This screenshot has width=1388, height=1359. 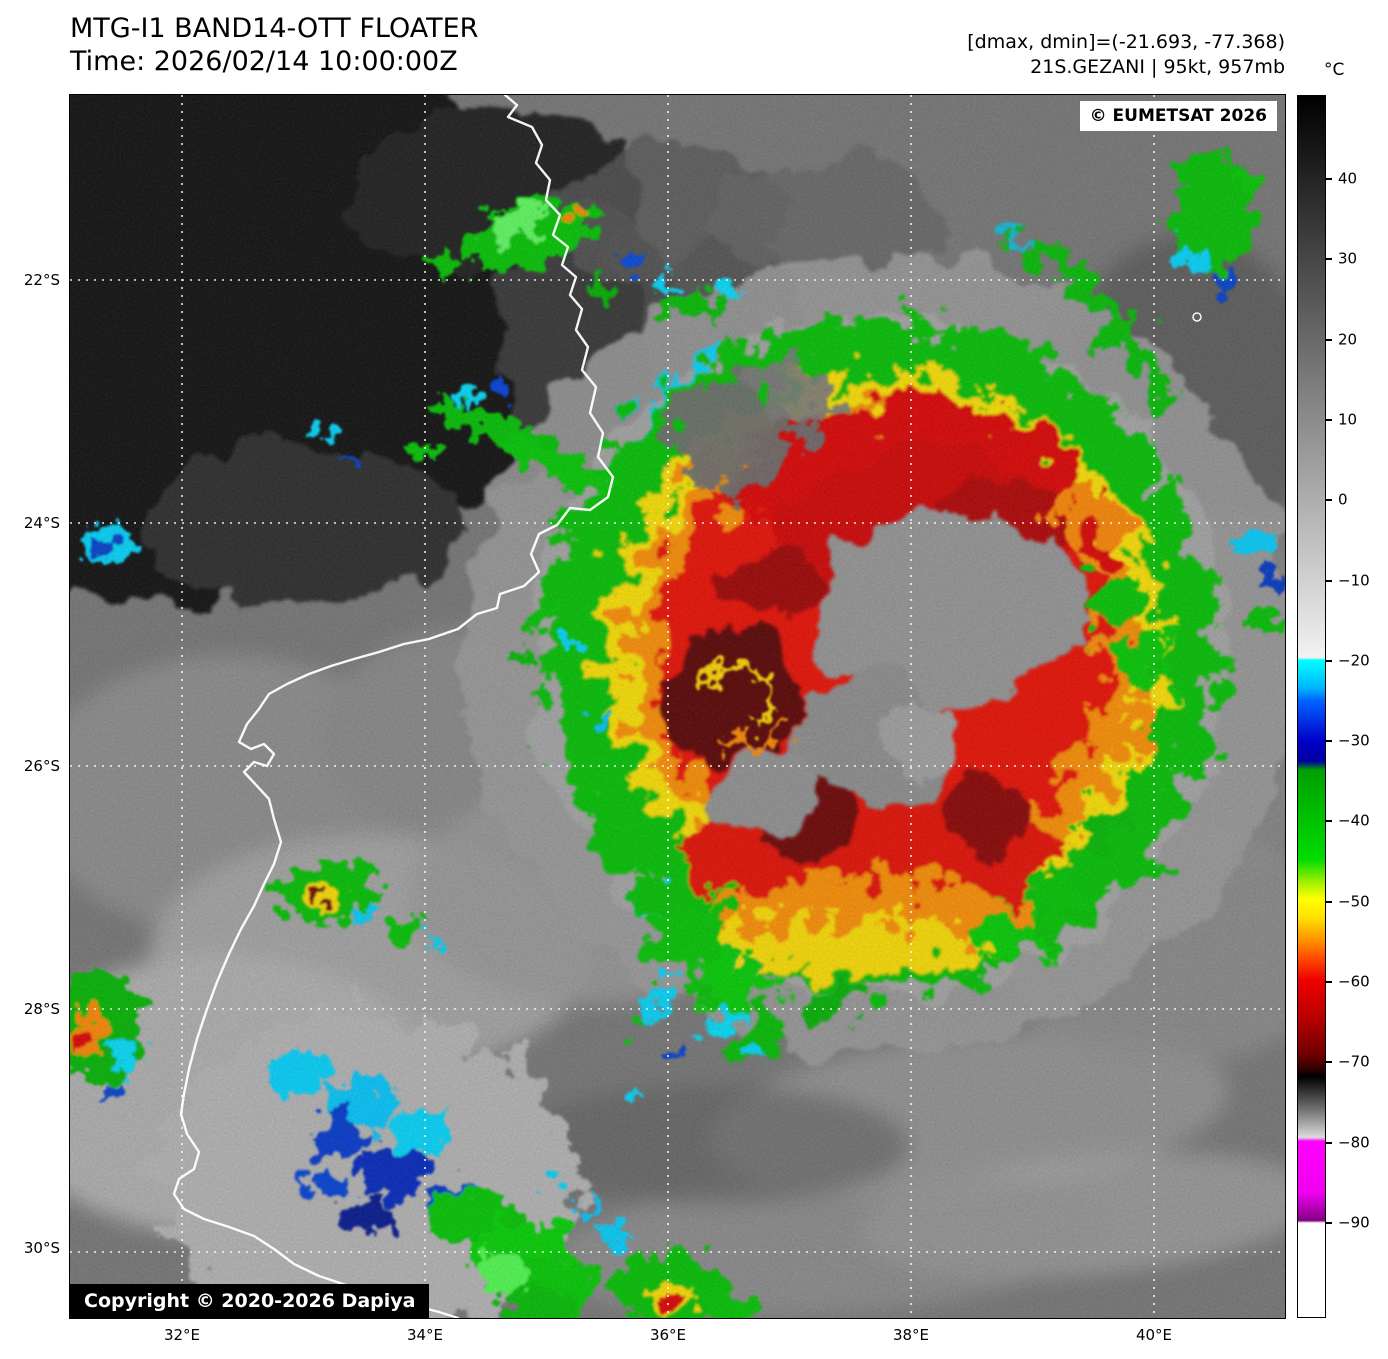 I want to click on dmax-dmin-label: [dmax, dmin]=(-21.693, -77.368), so click(x=1126, y=42).